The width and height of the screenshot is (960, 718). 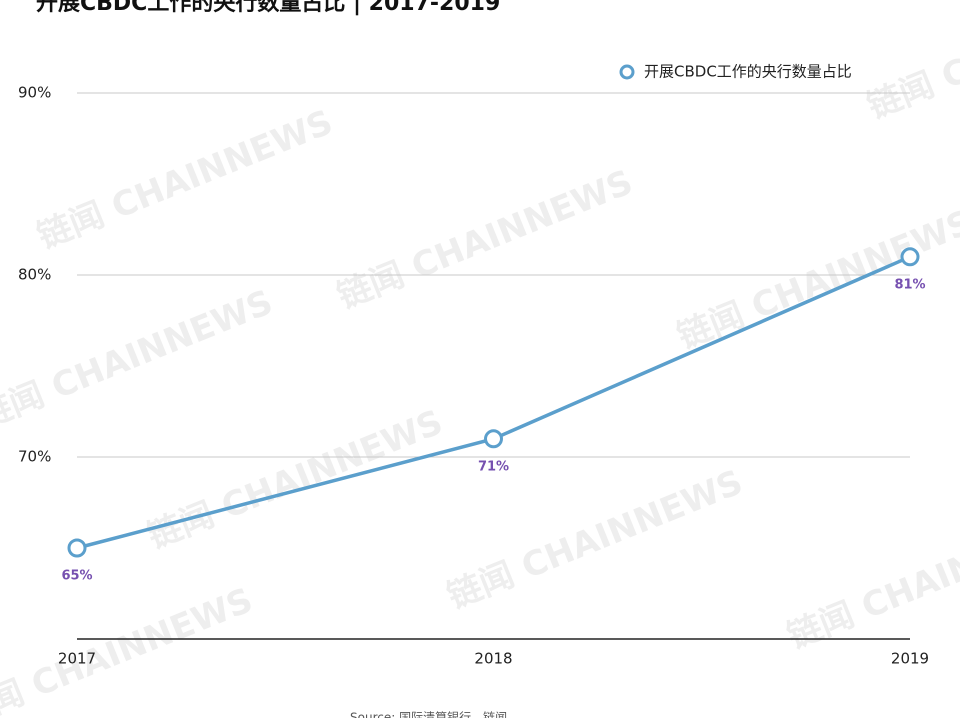 I want to click on legend-marker, so click(x=627, y=72).